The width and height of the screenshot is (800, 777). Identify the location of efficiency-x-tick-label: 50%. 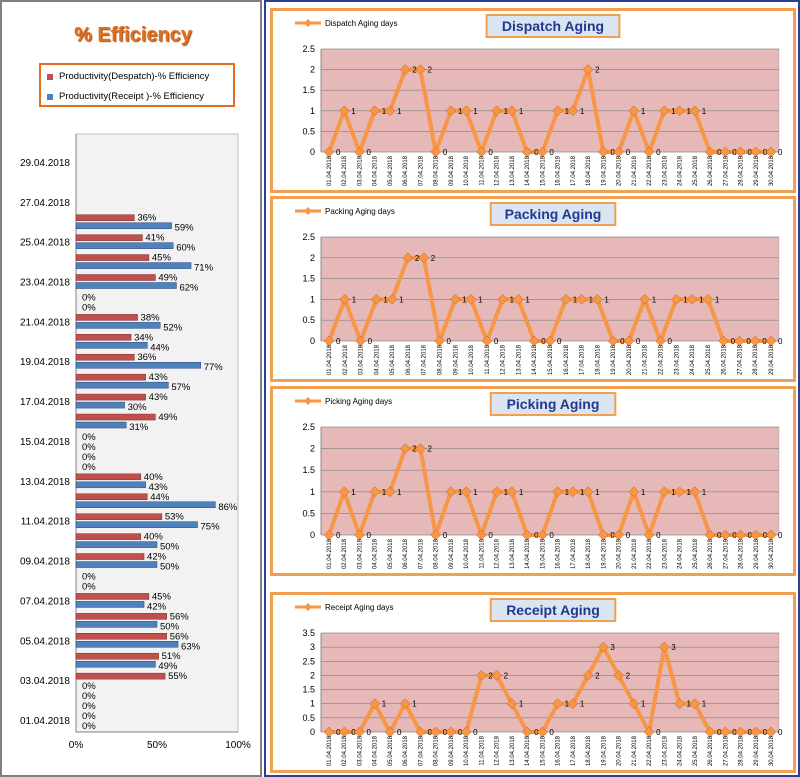
(157, 745).